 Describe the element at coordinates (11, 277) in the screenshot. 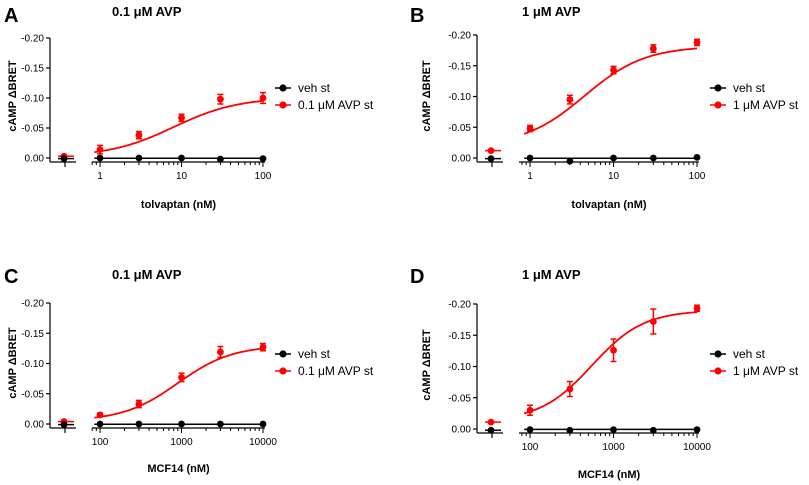

I see `panel-letter: C` at that location.